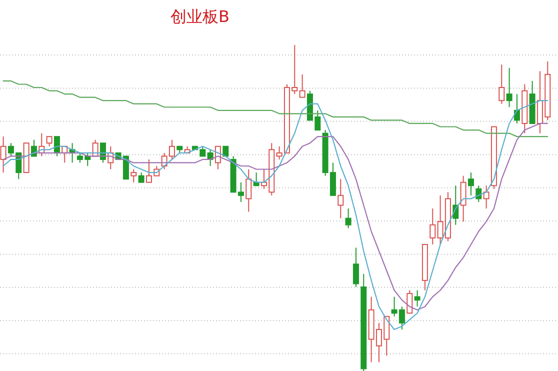 The height and width of the screenshot is (371, 558). Describe the element at coordinates (200, 16) in the screenshot. I see `chart-title: 创业板B` at that location.